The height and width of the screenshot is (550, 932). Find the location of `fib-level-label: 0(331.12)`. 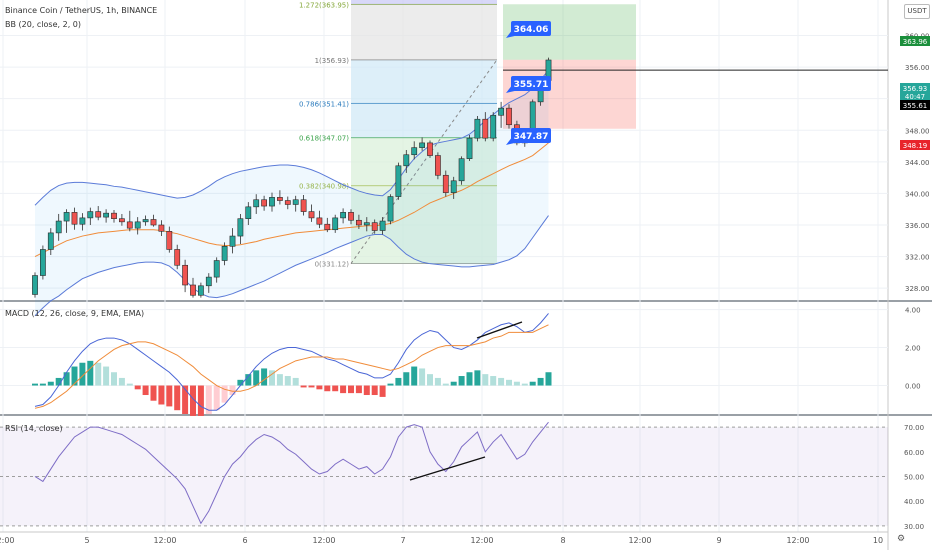

fib-level-label: 0(331.12) is located at coordinates (332, 265).